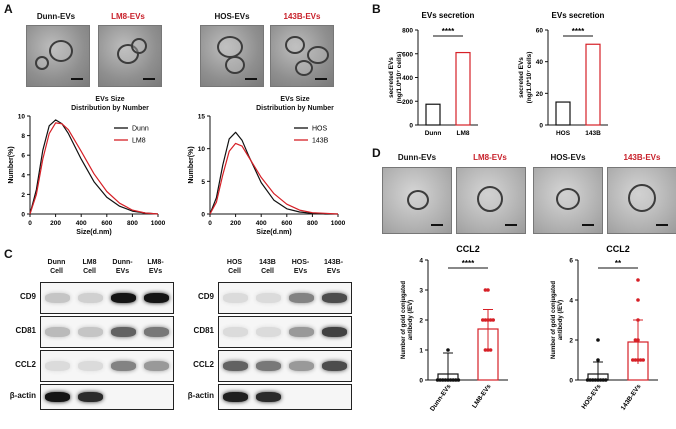  Describe the element at coordinates (571, 301) in the screenshot. I see `y-tick-label: 4` at that location.